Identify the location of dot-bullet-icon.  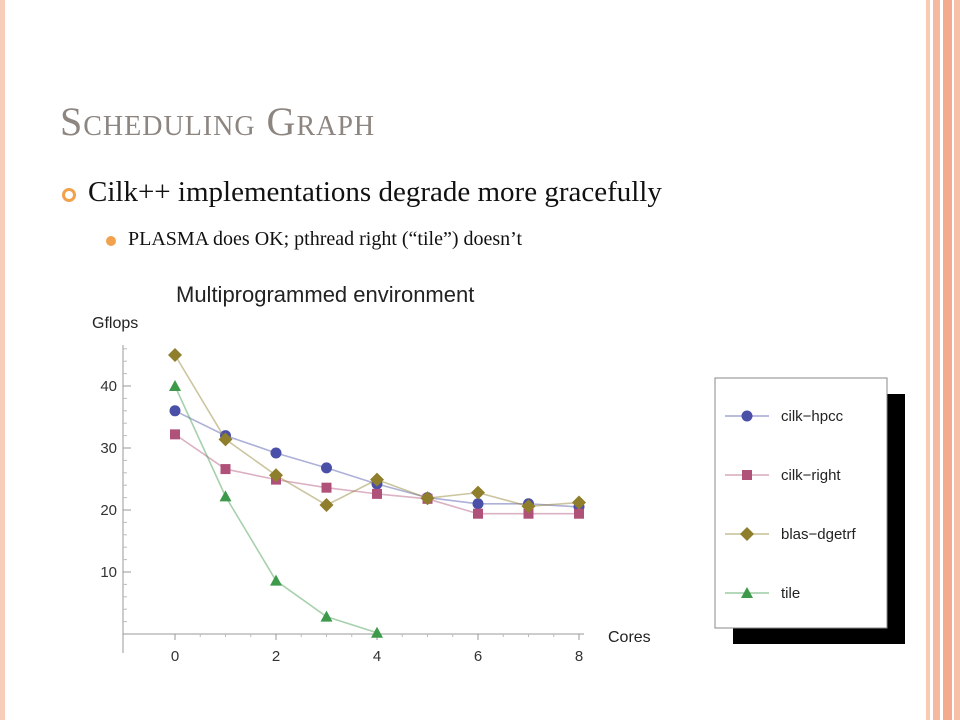
(111, 241).